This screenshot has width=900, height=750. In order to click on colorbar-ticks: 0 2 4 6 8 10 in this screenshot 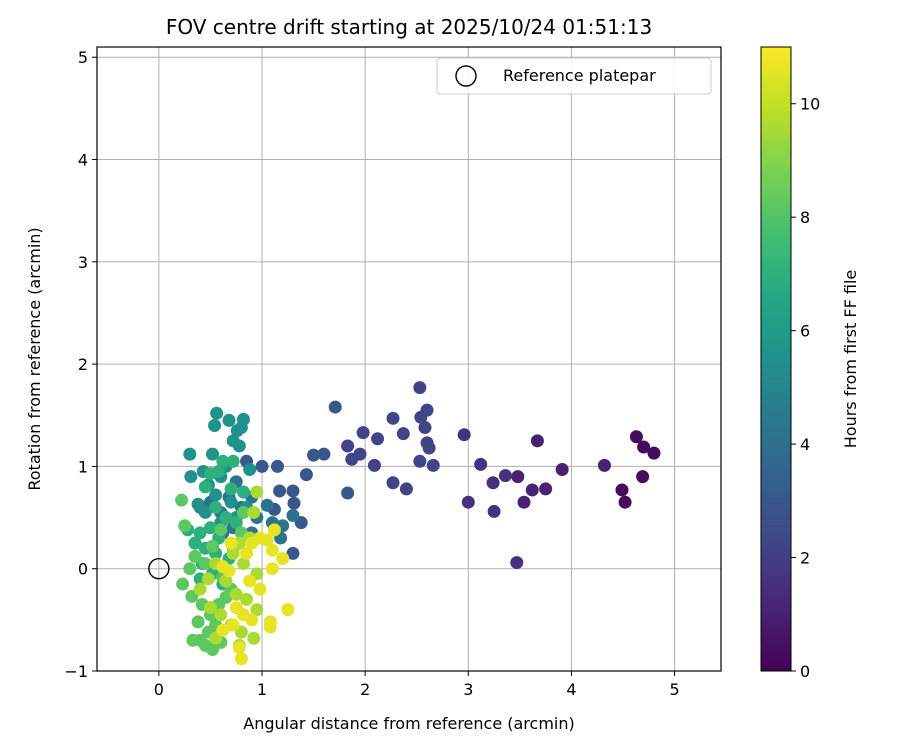, I will do `click(805, 388)`.